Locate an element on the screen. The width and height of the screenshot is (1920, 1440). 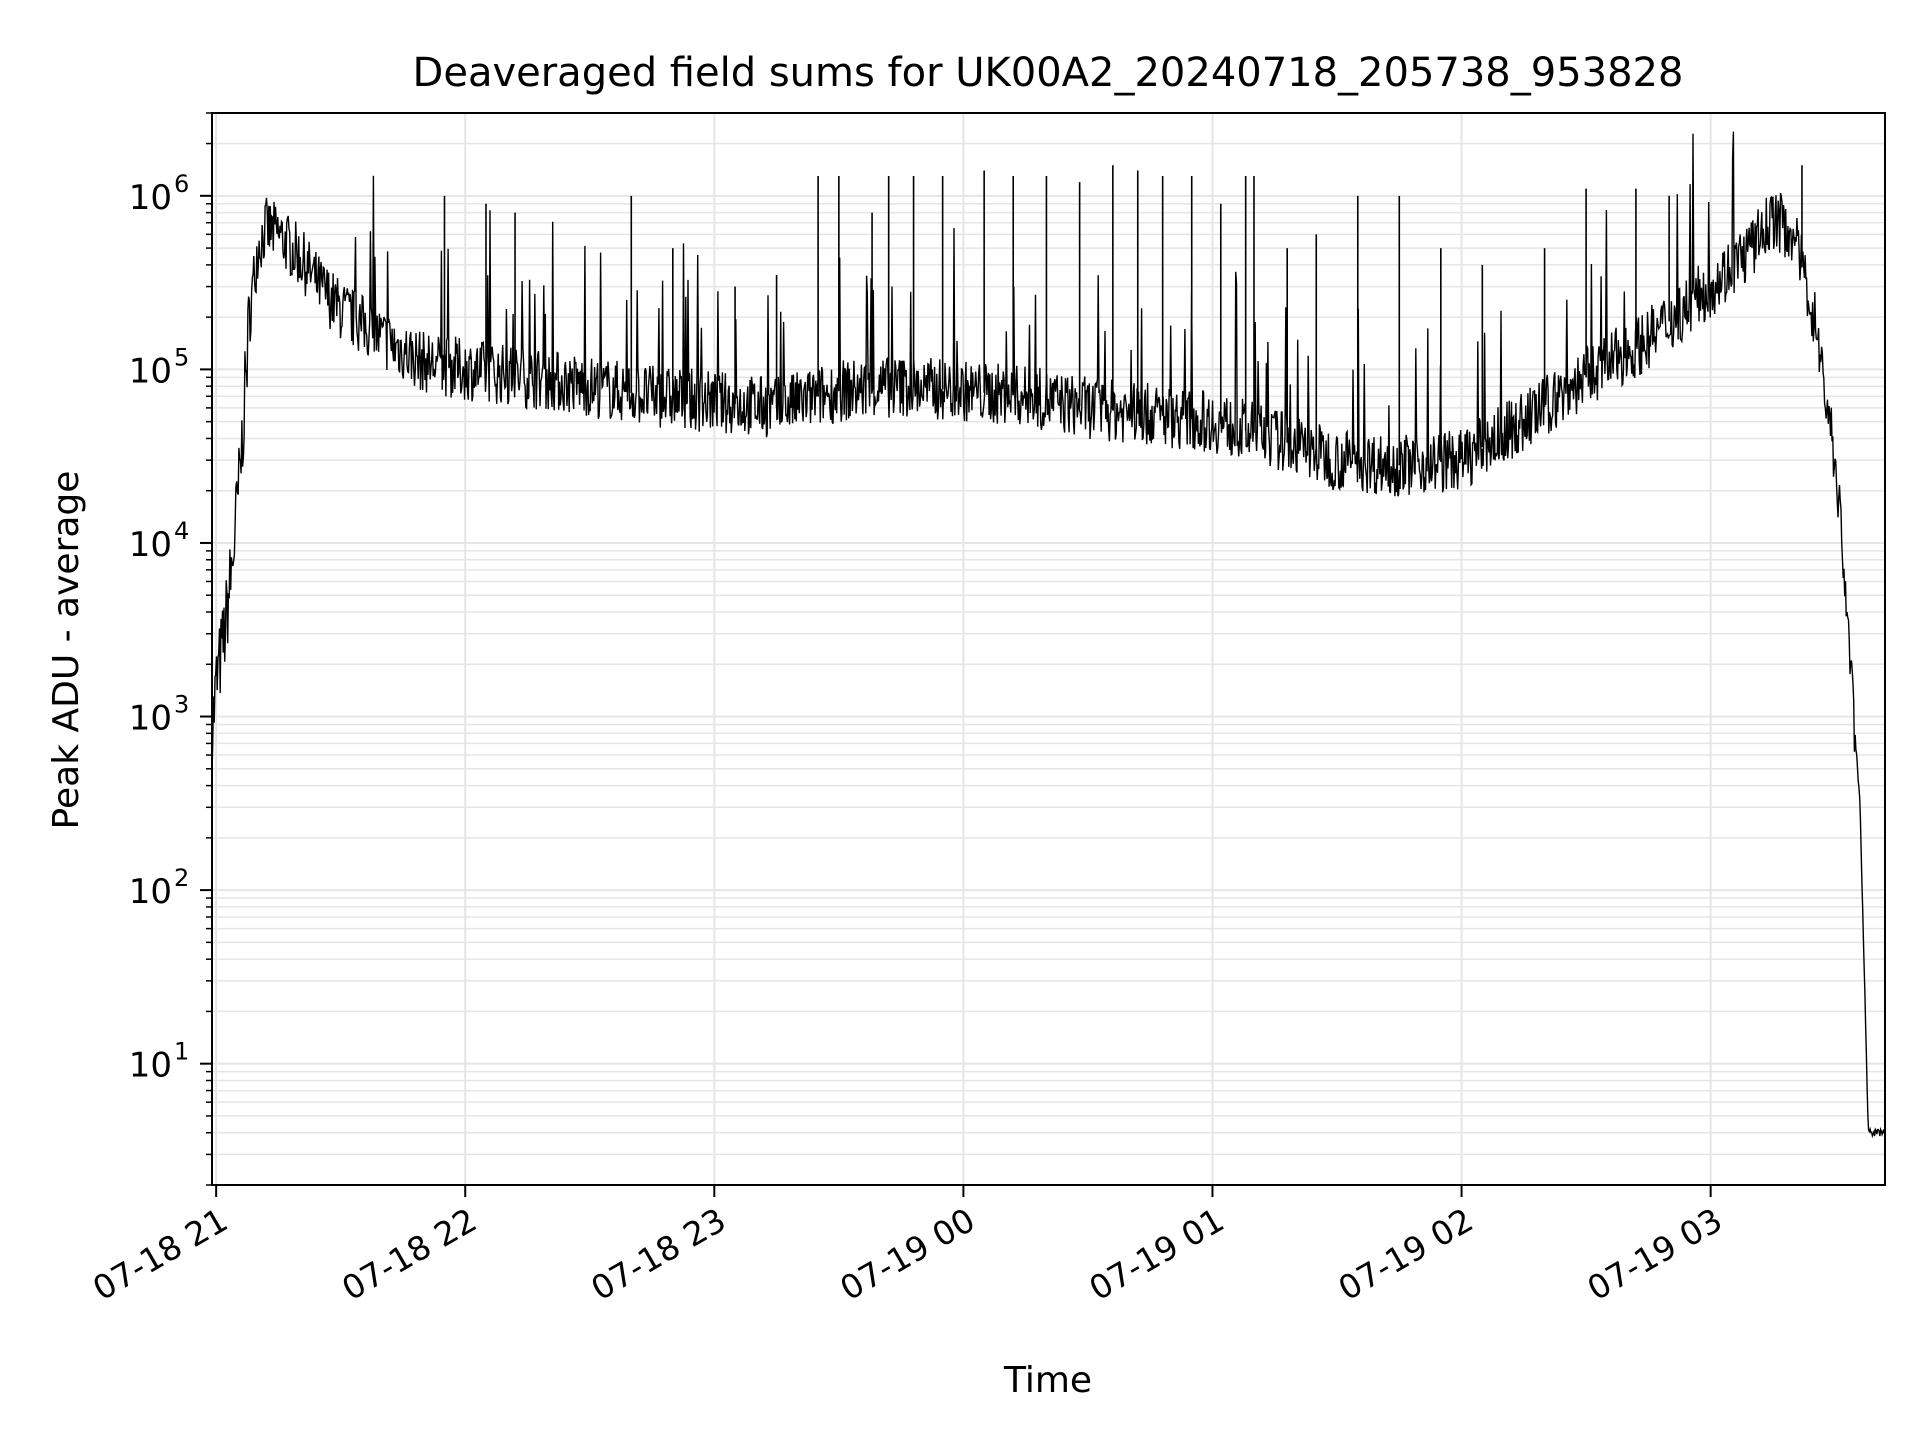
y-tick-exponent: 4 is located at coordinates (181, 531).